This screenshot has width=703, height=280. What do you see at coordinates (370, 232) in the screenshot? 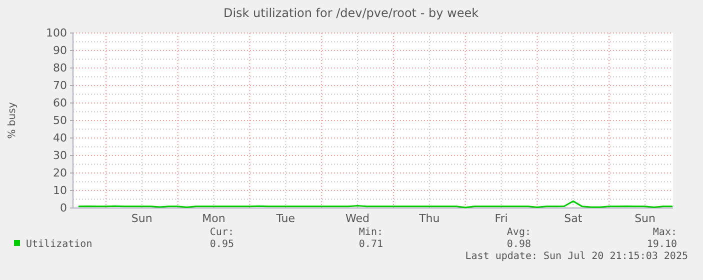
I see `text: Min:` at bounding box center [370, 232].